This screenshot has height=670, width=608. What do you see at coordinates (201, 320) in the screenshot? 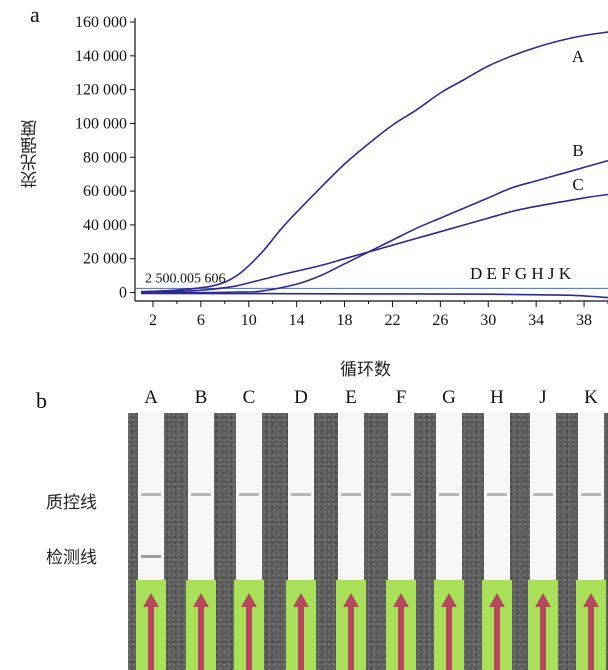
I see `x-tick-label: 6` at bounding box center [201, 320].